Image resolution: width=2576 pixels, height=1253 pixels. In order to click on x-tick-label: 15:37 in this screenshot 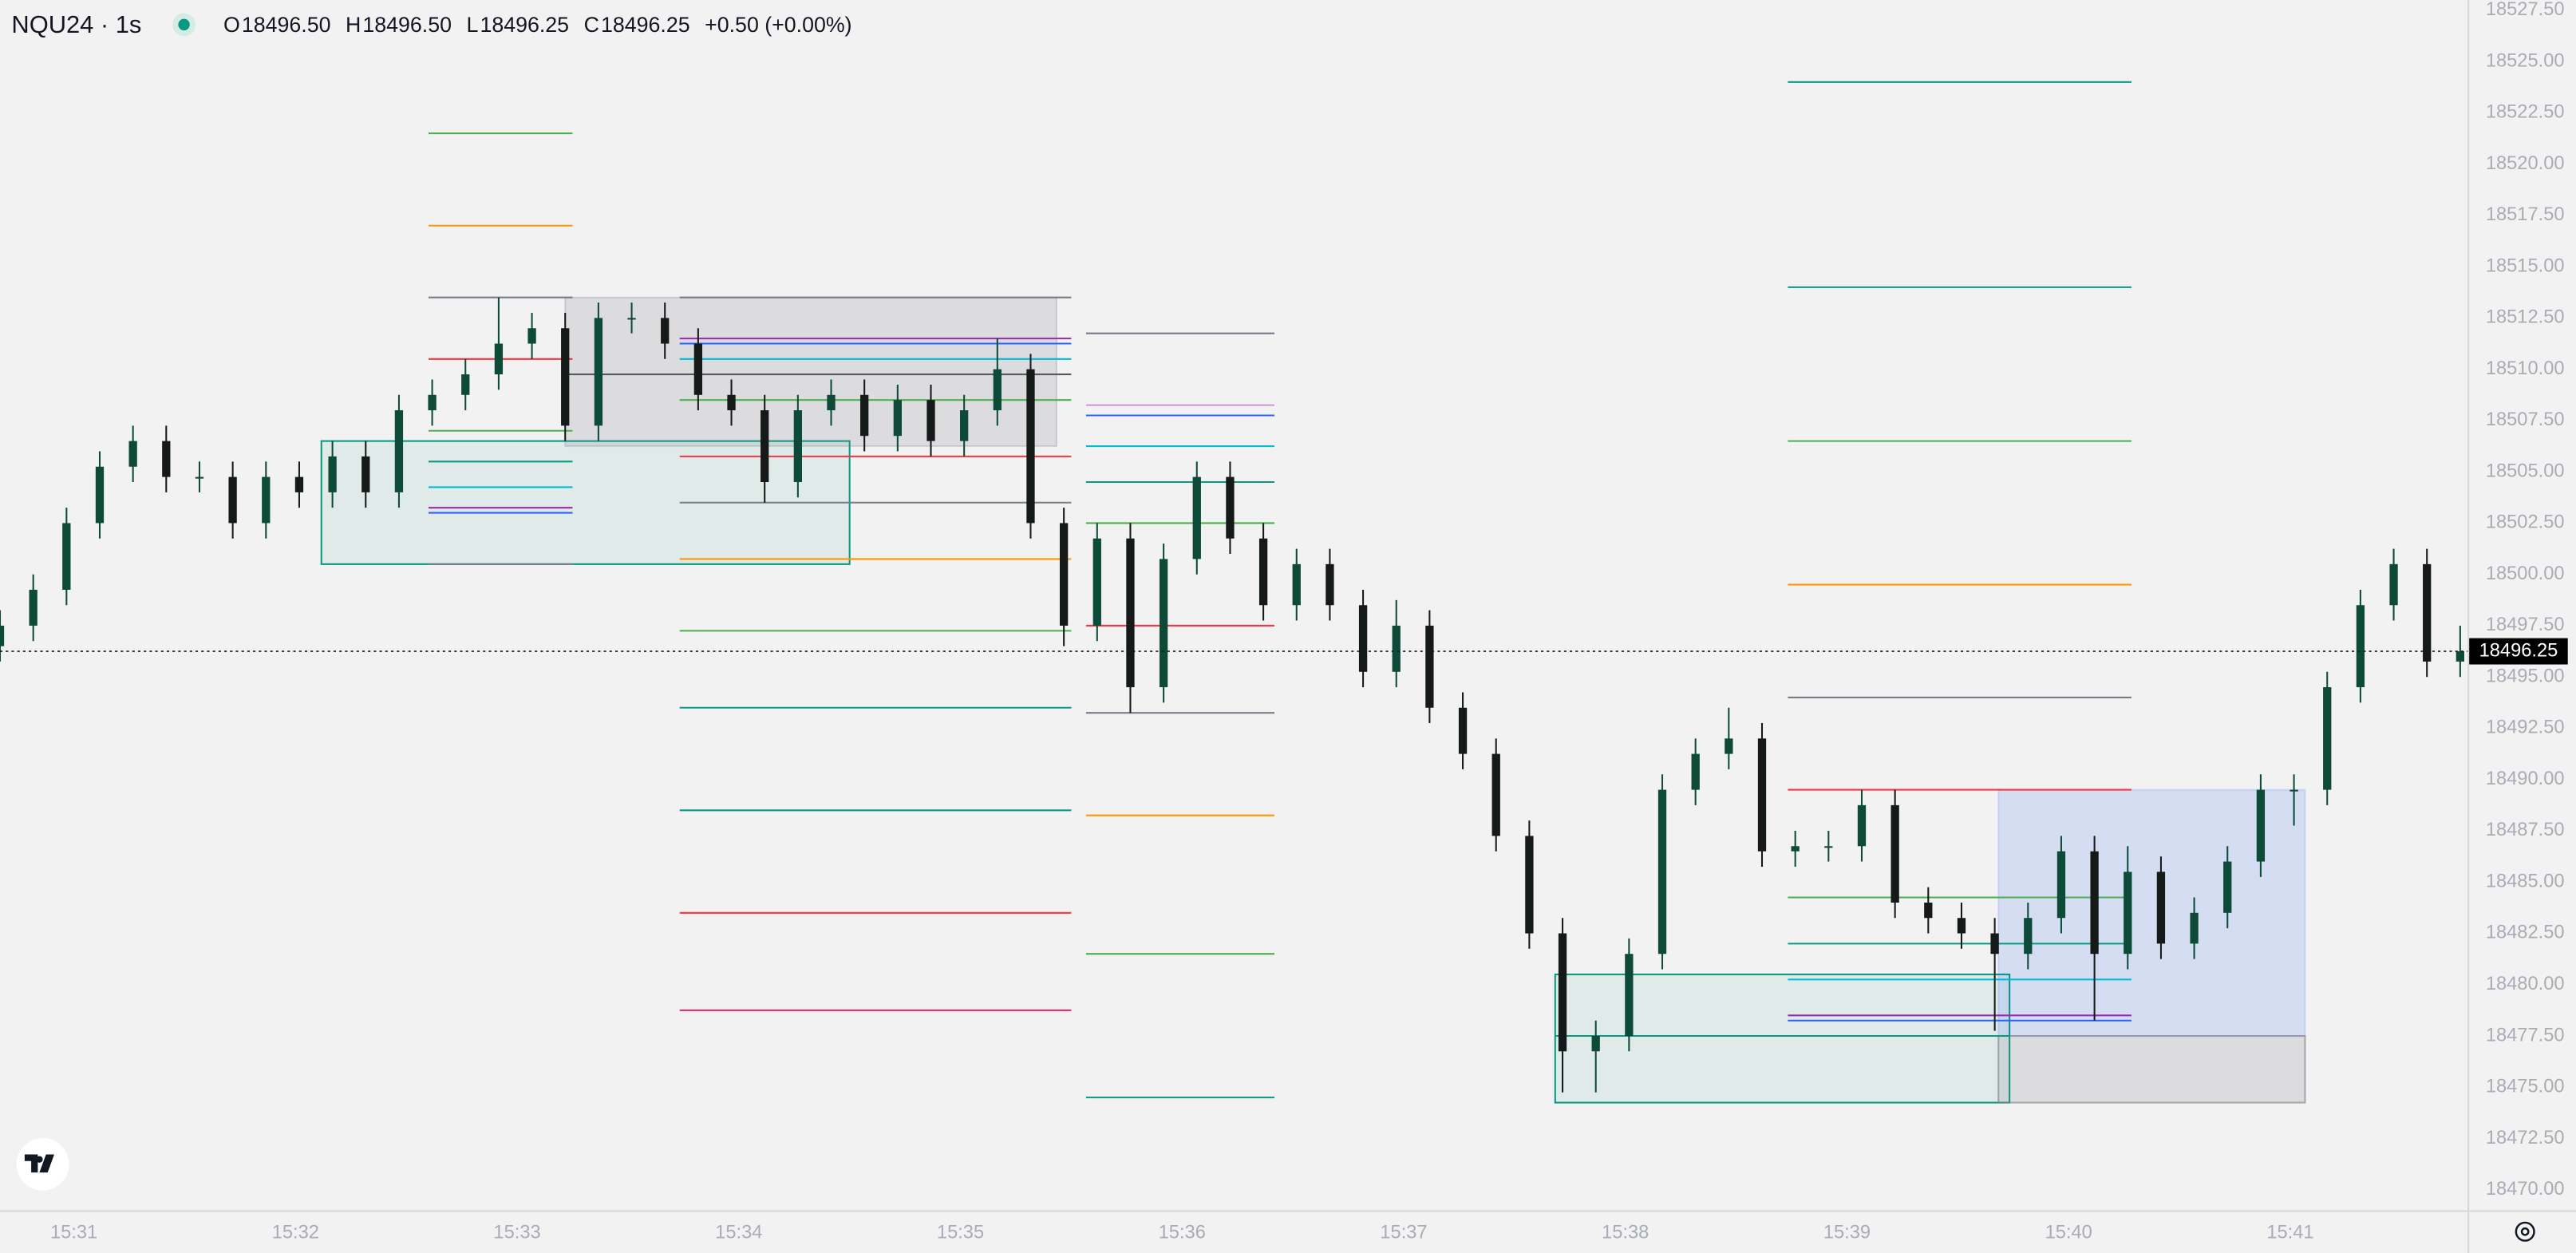, I will do `click(1403, 1233)`.